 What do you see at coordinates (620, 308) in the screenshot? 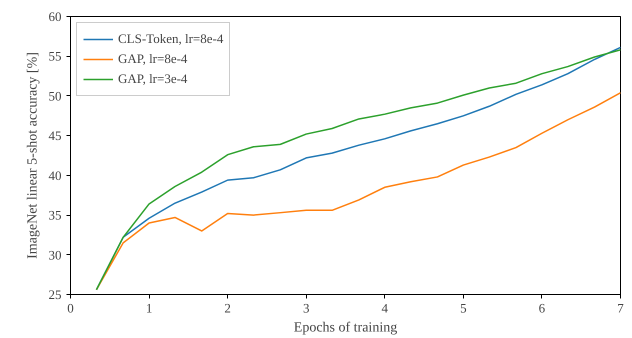
I see `x-tick-label: 7` at bounding box center [620, 308].